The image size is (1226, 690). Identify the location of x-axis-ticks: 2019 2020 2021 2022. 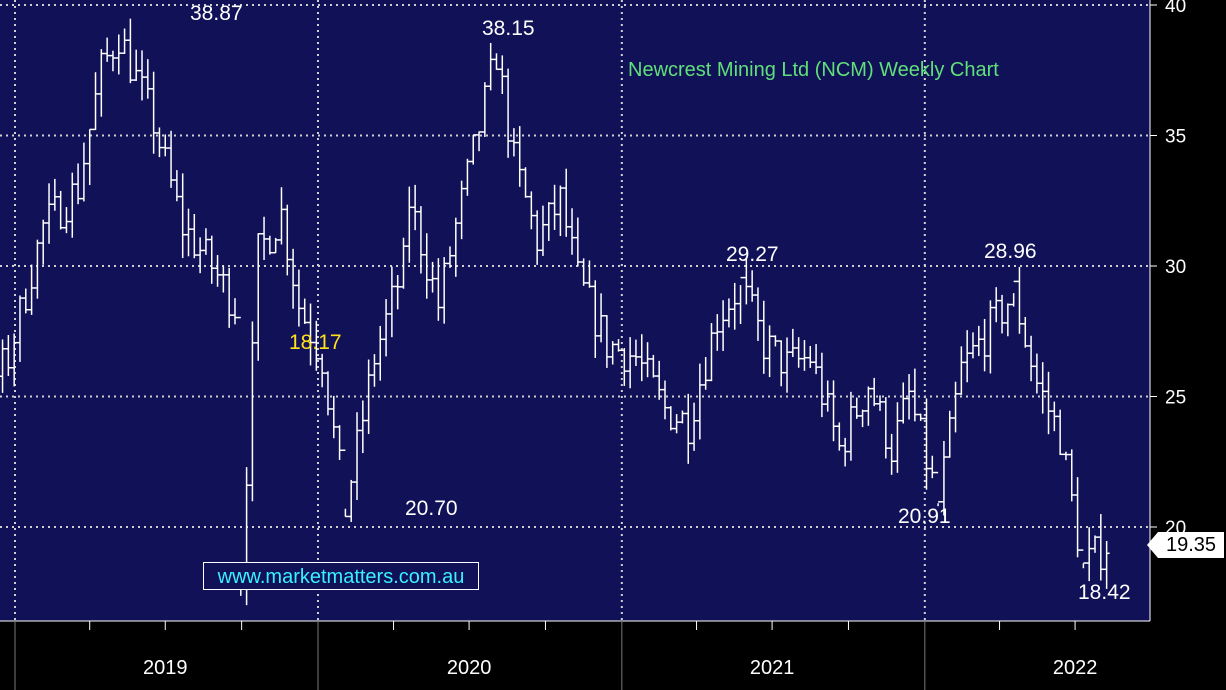
(555, 655).